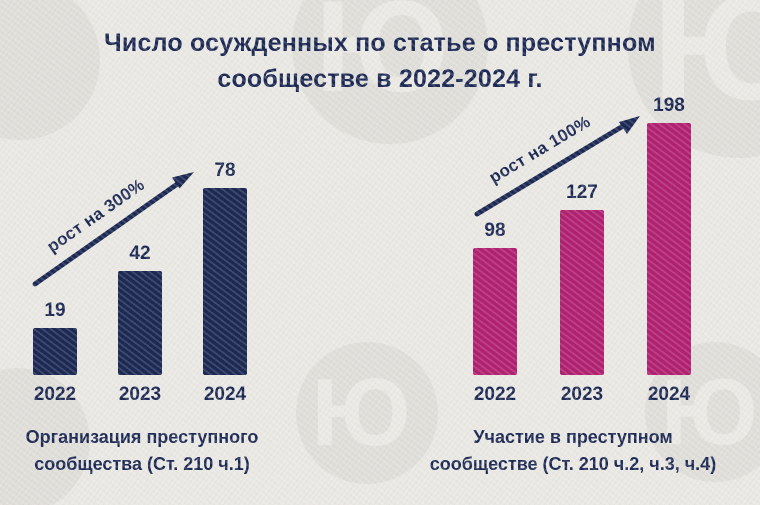 This screenshot has height=505, width=760. I want to click on page-title-line: сообществе в 2022-2024 г., so click(380, 78).